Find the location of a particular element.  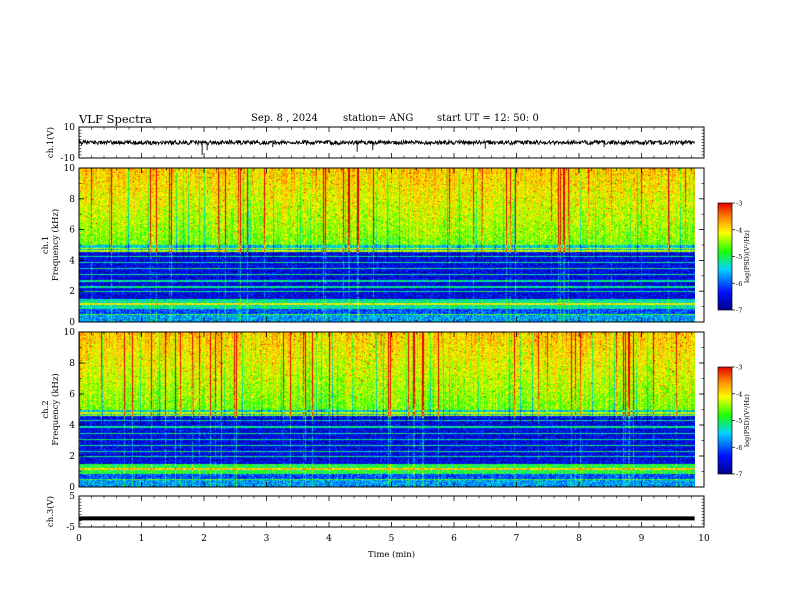

ch1-spectrogram-ylabel-line: Frequency (kHz) is located at coordinates (55, 245).